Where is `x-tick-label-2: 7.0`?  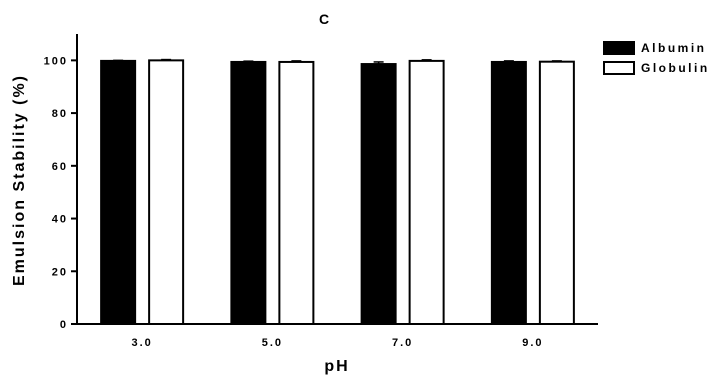
x-tick-label-2: 7.0 is located at coordinates (402, 343).